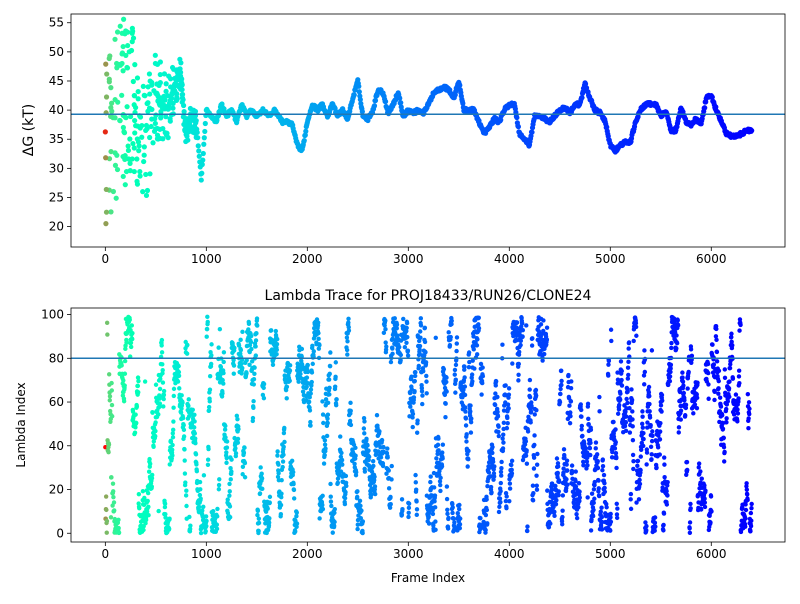  I want to click on lambda-y-axis-label: Lambda Index, so click(21, 424).